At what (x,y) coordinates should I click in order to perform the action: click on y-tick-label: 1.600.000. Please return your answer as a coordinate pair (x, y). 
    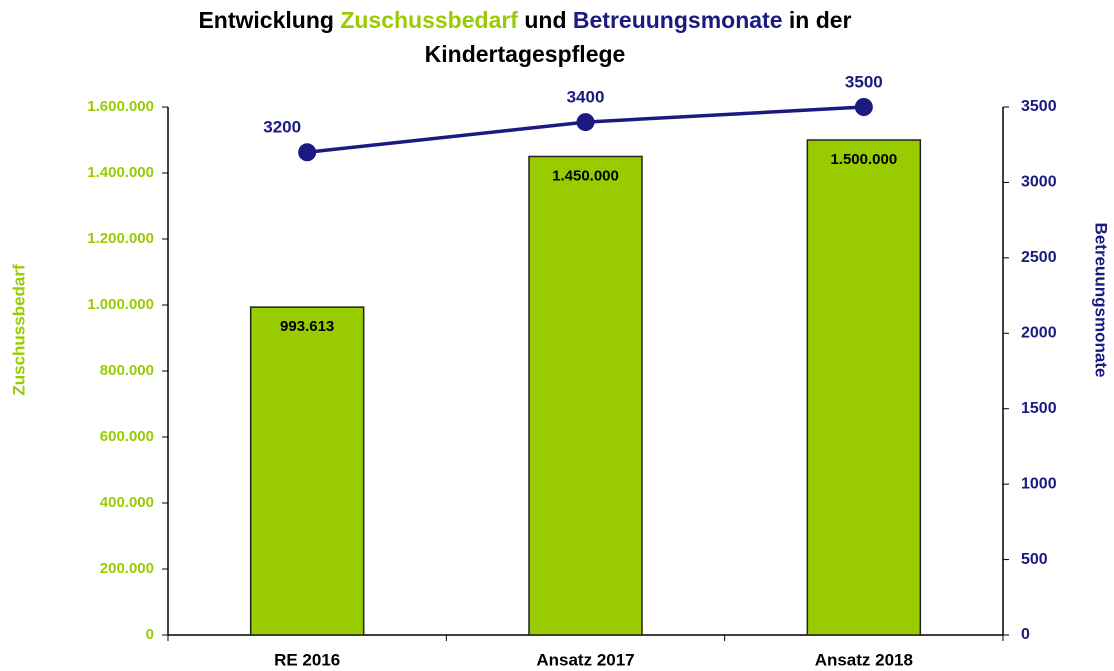
    Looking at the image, I should click on (120, 106).